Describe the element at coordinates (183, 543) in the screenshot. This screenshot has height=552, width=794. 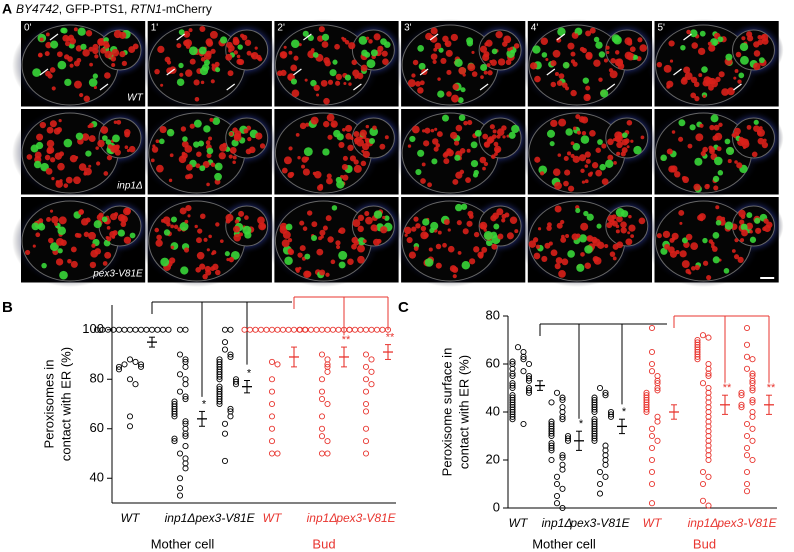
I see `group-label: Mother cell` at that location.